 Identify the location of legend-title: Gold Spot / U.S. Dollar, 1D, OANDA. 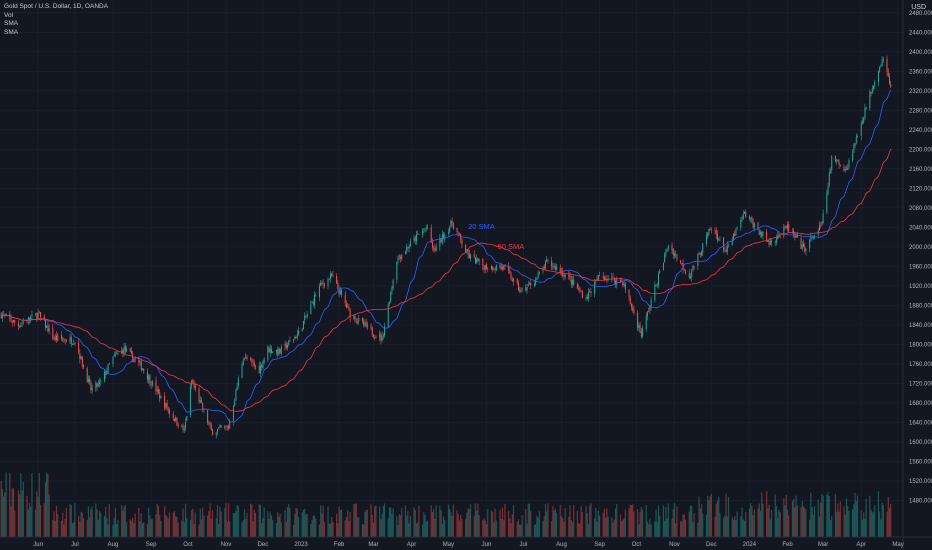
(56, 6).